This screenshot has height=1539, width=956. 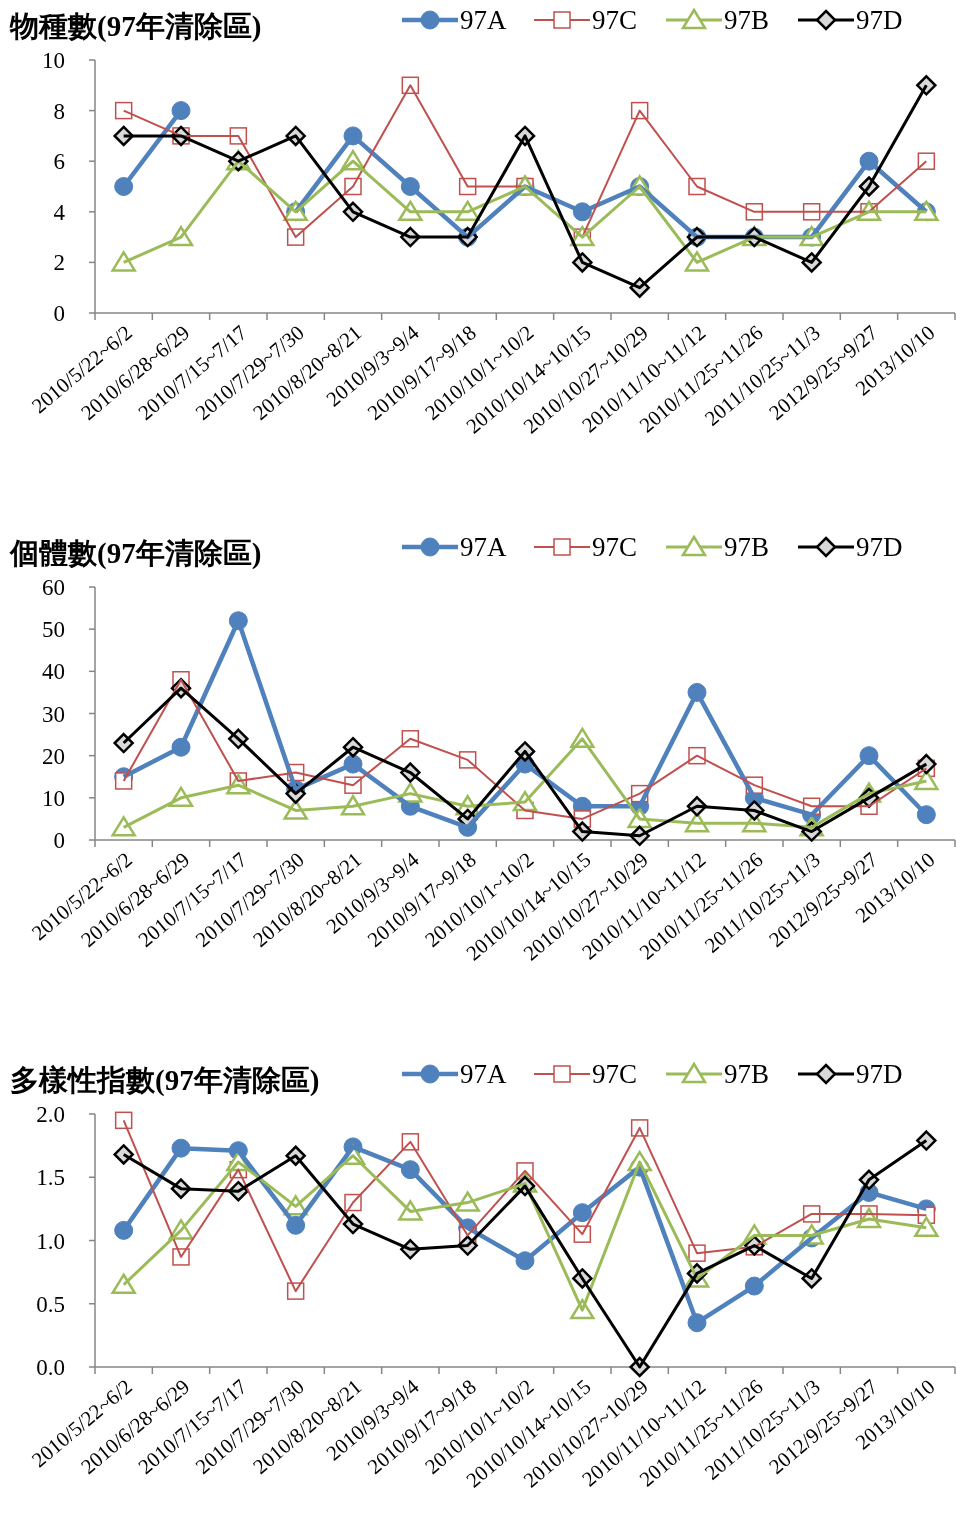 What do you see at coordinates (50, 1367) in the screenshot?
I see `y-tick-label: 0.0` at bounding box center [50, 1367].